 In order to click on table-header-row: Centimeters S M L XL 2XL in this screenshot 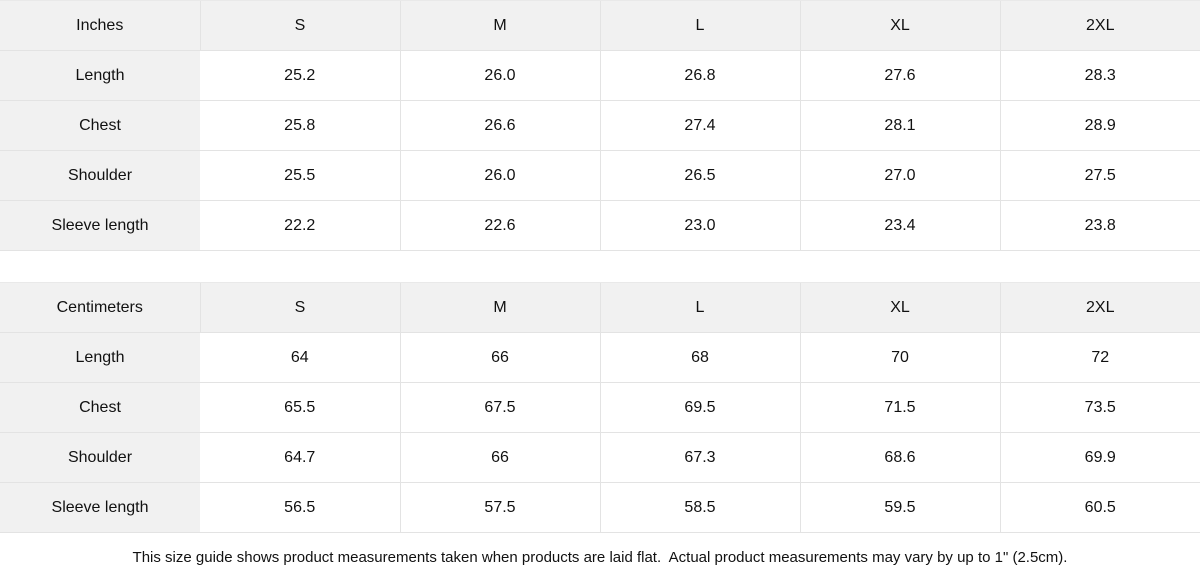, I will do `click(600, 307)`.